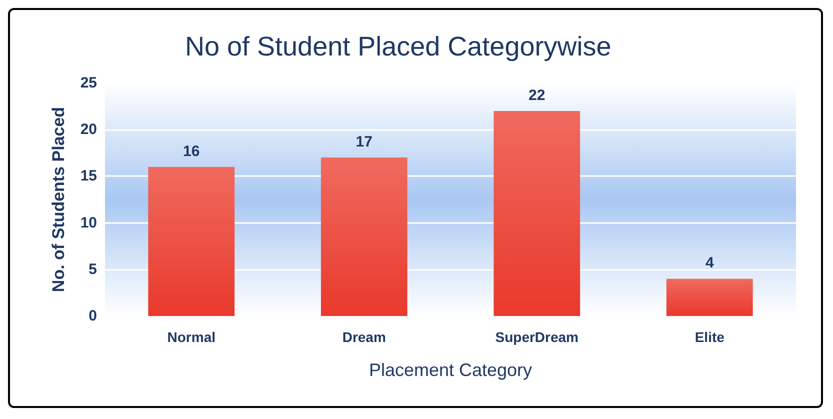 The image size is (833, 419). Describe the element at coordinates (88, 223) in the screenshot. I see `y-tick-label: 10` at that location.